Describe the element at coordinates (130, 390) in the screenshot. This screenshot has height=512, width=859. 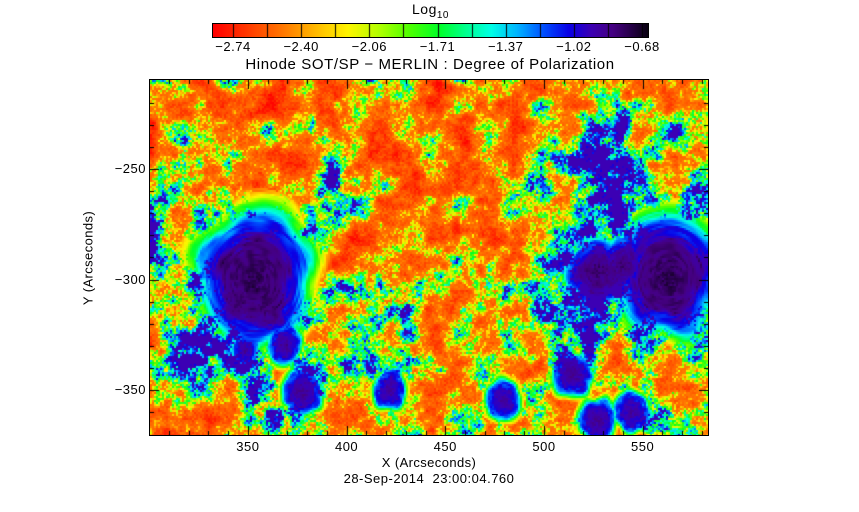
I see `y-tick-label: −350` at that location.